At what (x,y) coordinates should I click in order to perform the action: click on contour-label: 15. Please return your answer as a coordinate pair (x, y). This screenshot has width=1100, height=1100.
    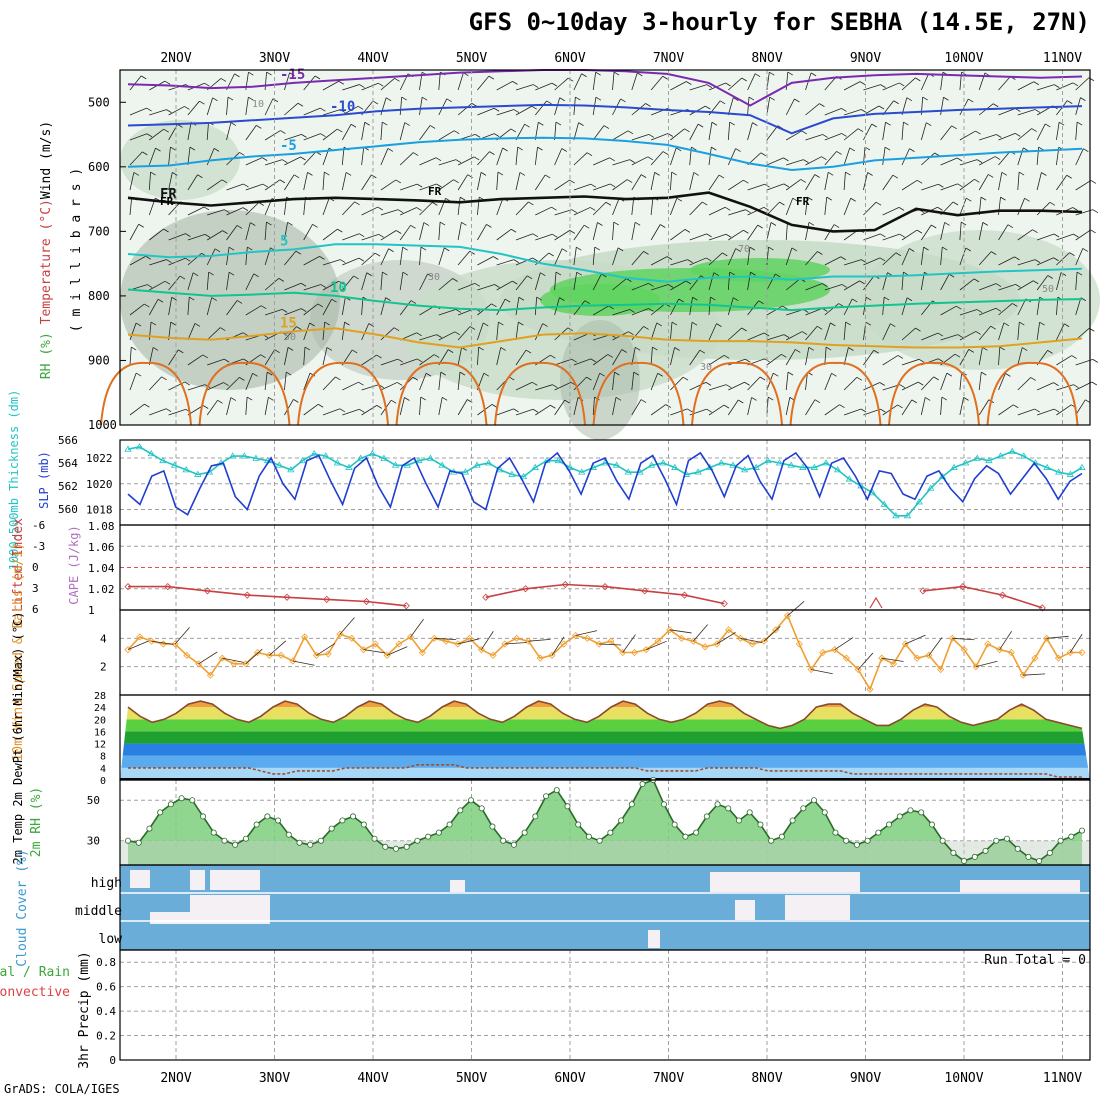
    Looking at the image, I should click on (288, 323).